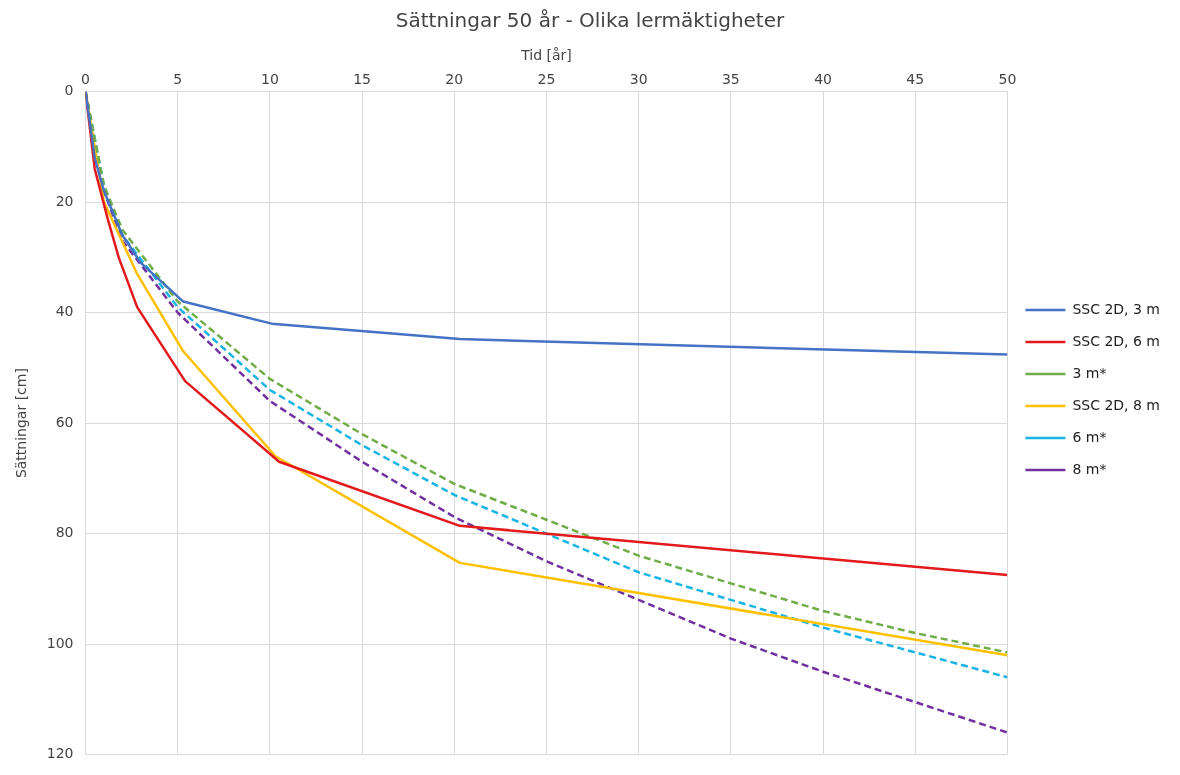 This screenshot has height=775, width=1180. What do you see at coordinates (64, 311) in the screenshot?
I see `y-tick-label: 40` at bounding box center [64, 311].